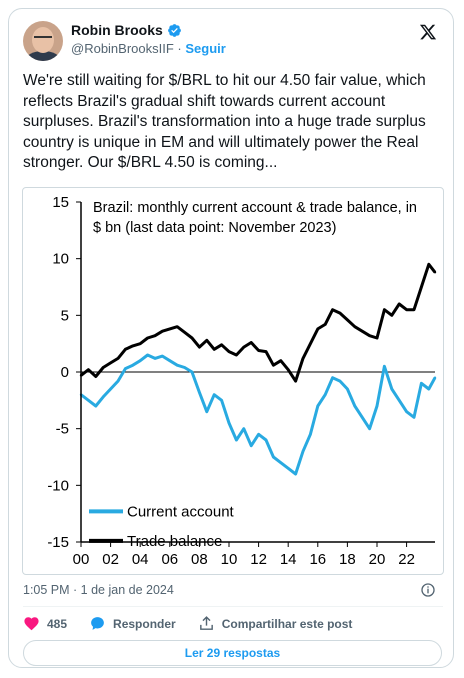  Describe the element at coordinates (45, 623) in the screenshot. I see `like-button: 485` at that location.